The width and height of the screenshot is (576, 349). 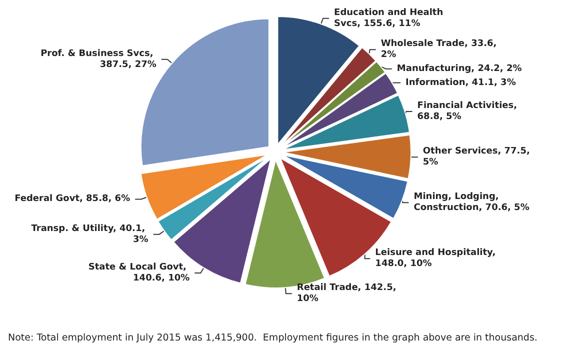 What do you see at coordinates (72, 199) in the screenshot?
I see `slice-label: Federal Govt, 85.8, 6%` at bounding box center [72, 199].